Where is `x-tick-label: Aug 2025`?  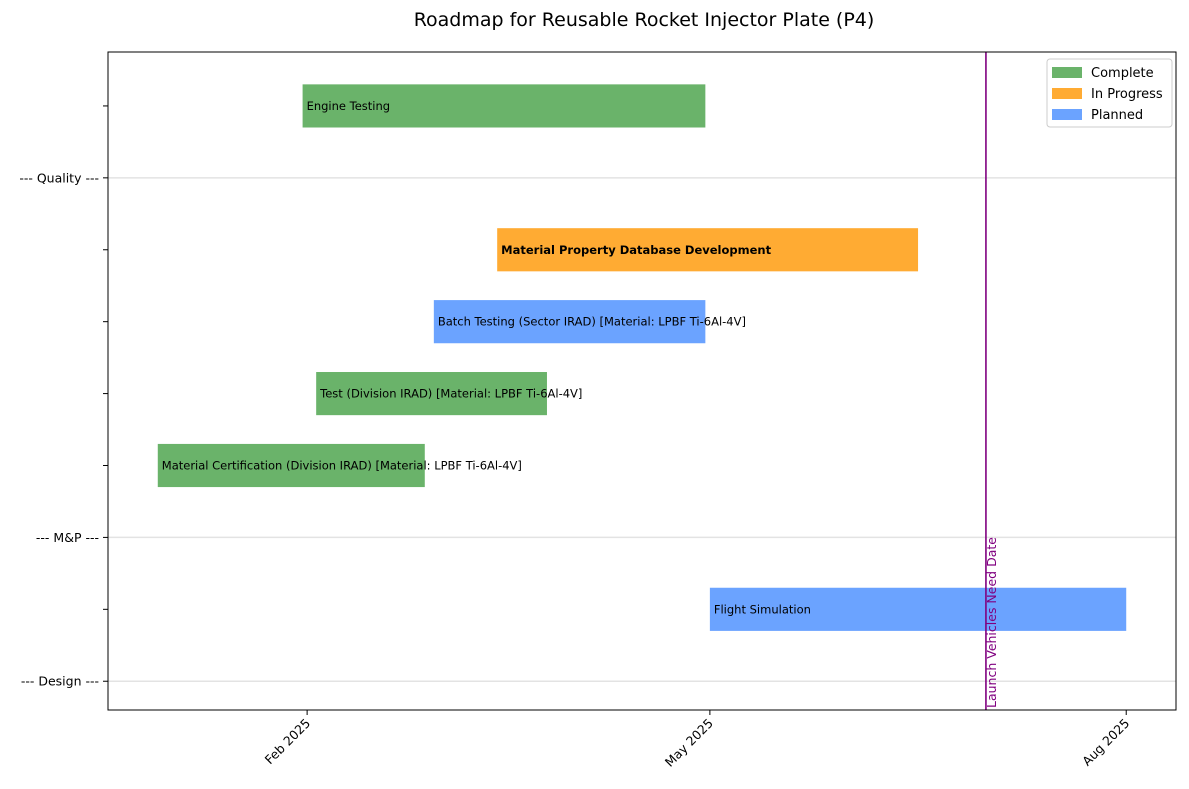
x-tick-label: Aug 2025 is located at coordinates (1105, 742).